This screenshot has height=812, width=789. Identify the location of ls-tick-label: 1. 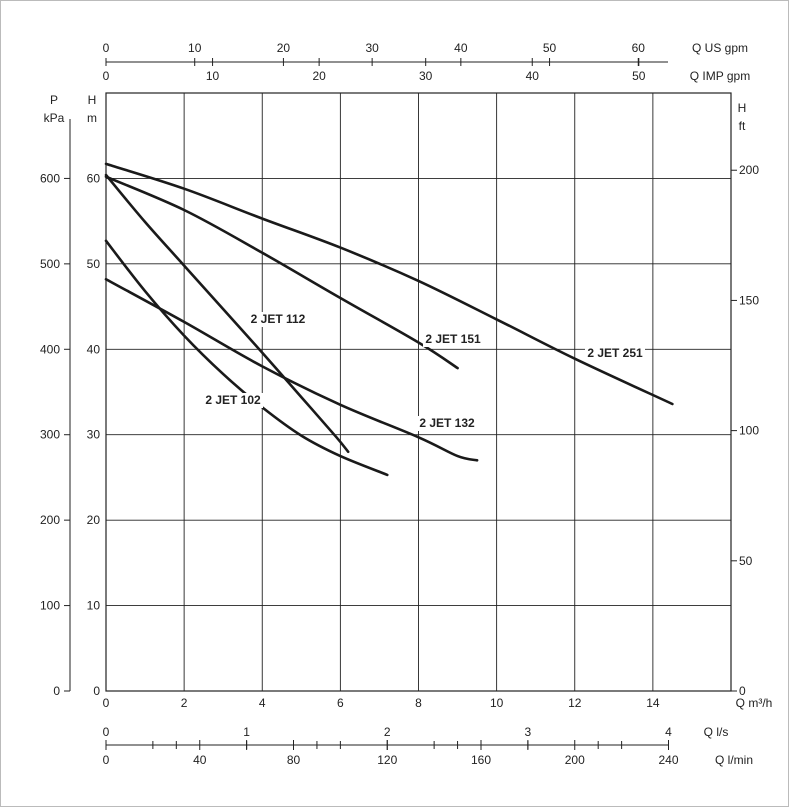
(246, 732).